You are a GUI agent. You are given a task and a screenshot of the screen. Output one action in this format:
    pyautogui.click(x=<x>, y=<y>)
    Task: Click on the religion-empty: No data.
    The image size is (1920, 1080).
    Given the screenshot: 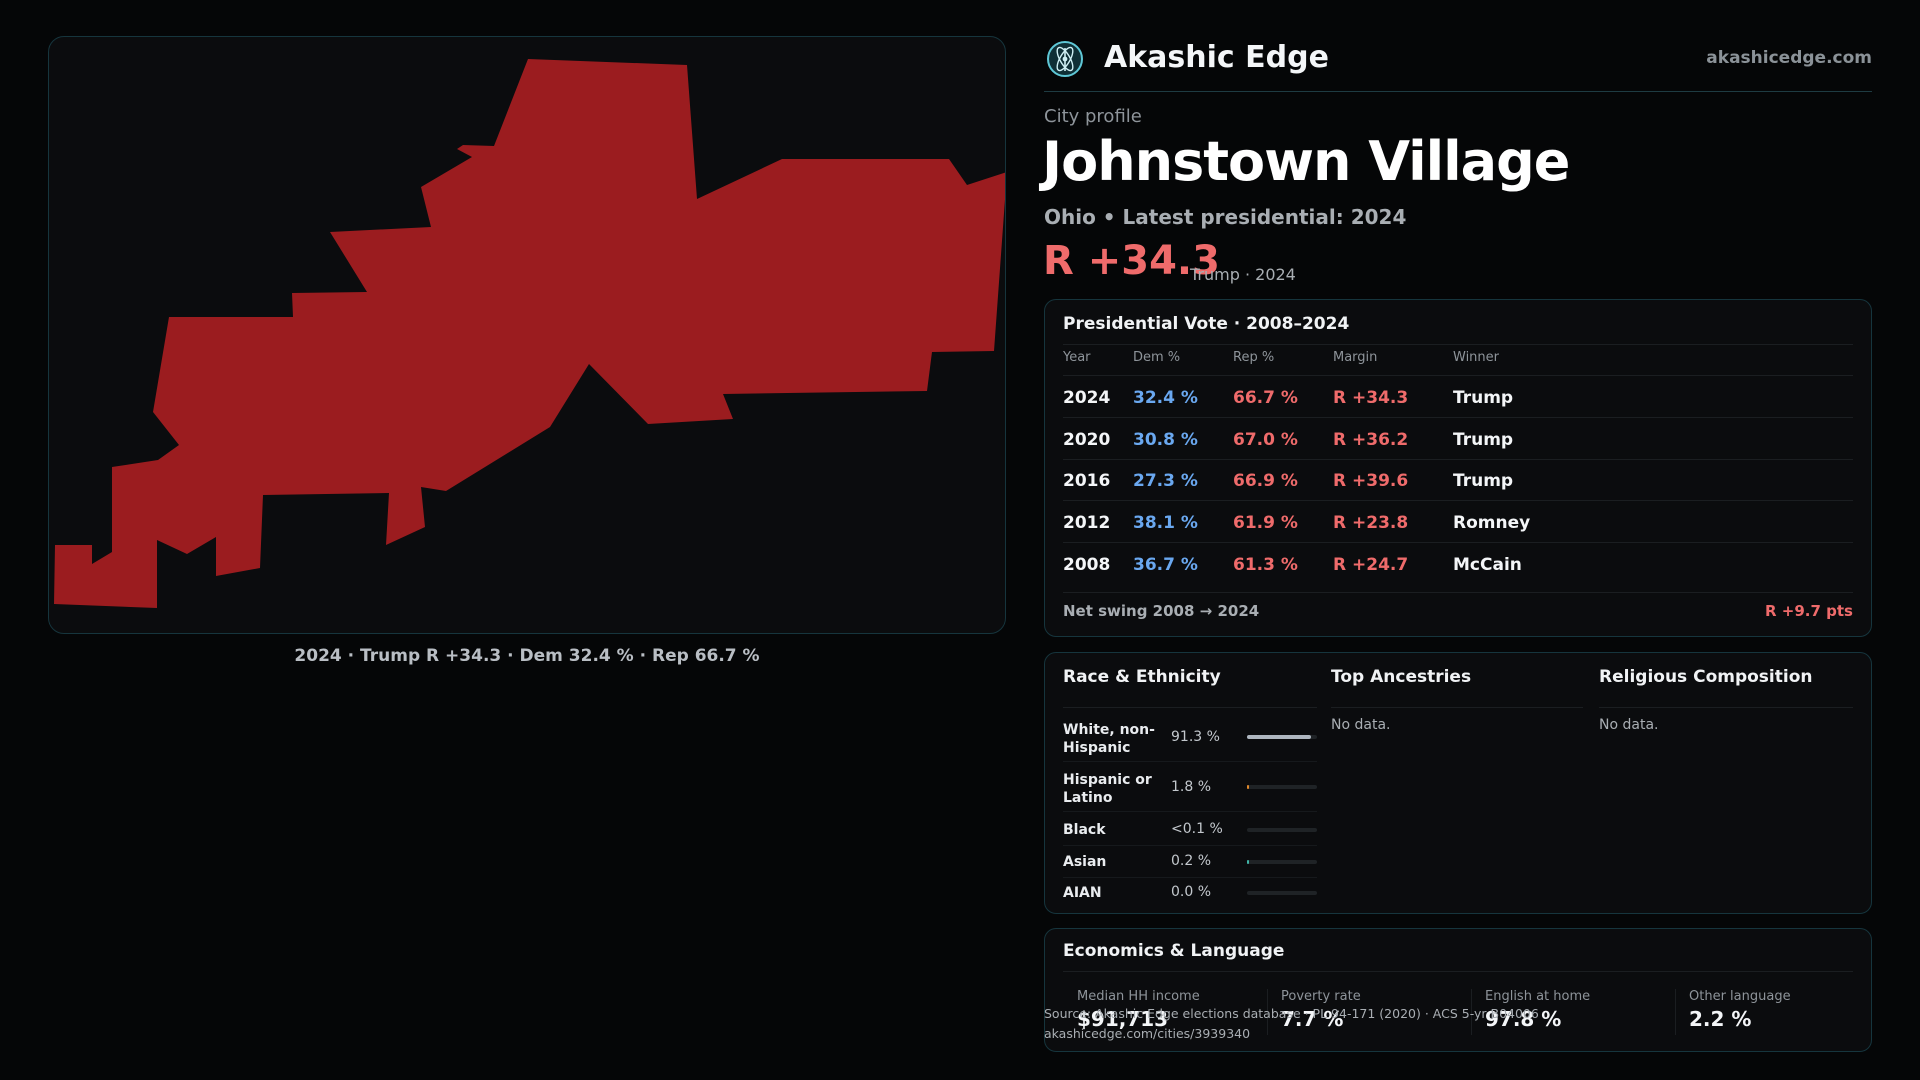 What is the action you would take?
    pyautogui.click(x=1629, y=725)
    